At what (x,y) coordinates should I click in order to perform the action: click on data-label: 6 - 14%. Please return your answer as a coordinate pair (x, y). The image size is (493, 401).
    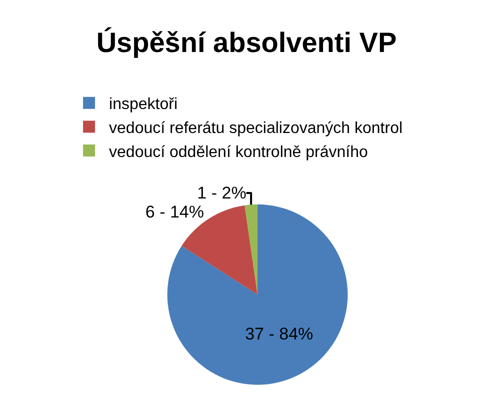
    Looking at the image, I should click on (174, 212).